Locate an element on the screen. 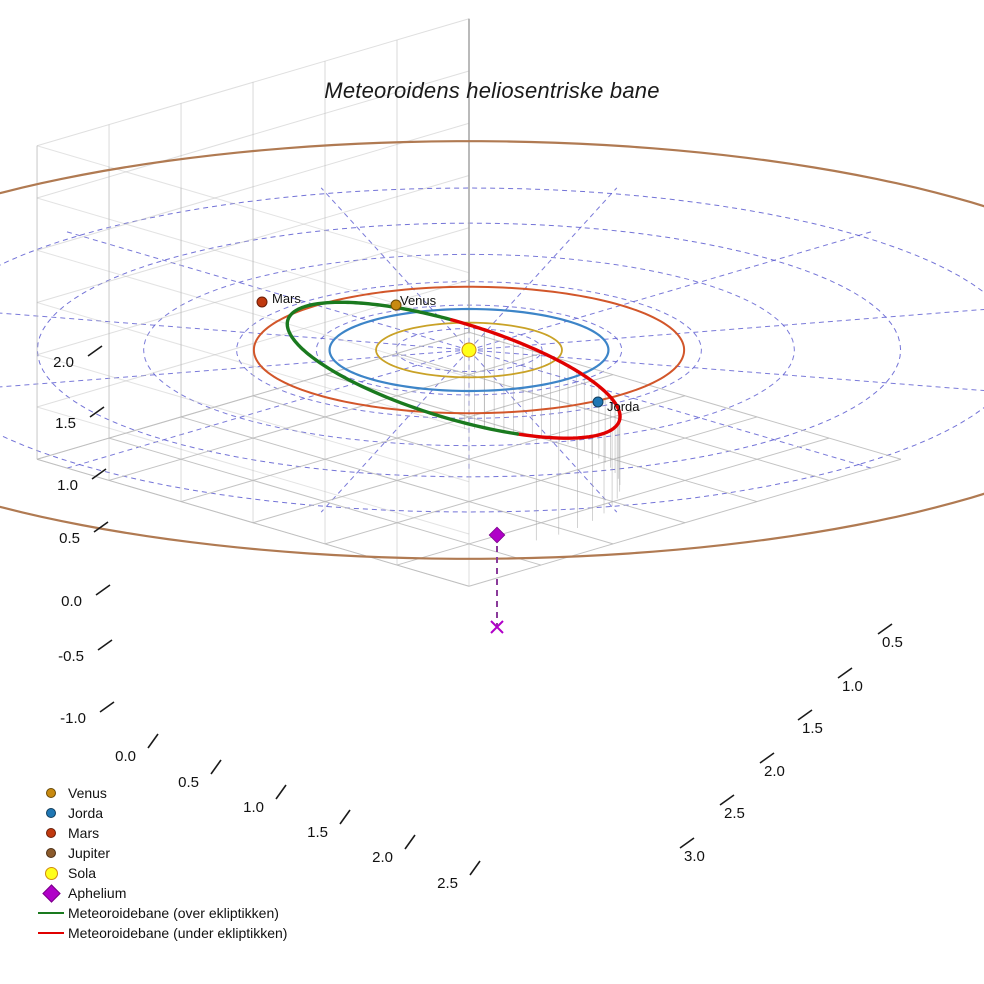 This screenshot has height=984, width=984. axis-tick-label: -0.5 is located at coordinates (71, 656).